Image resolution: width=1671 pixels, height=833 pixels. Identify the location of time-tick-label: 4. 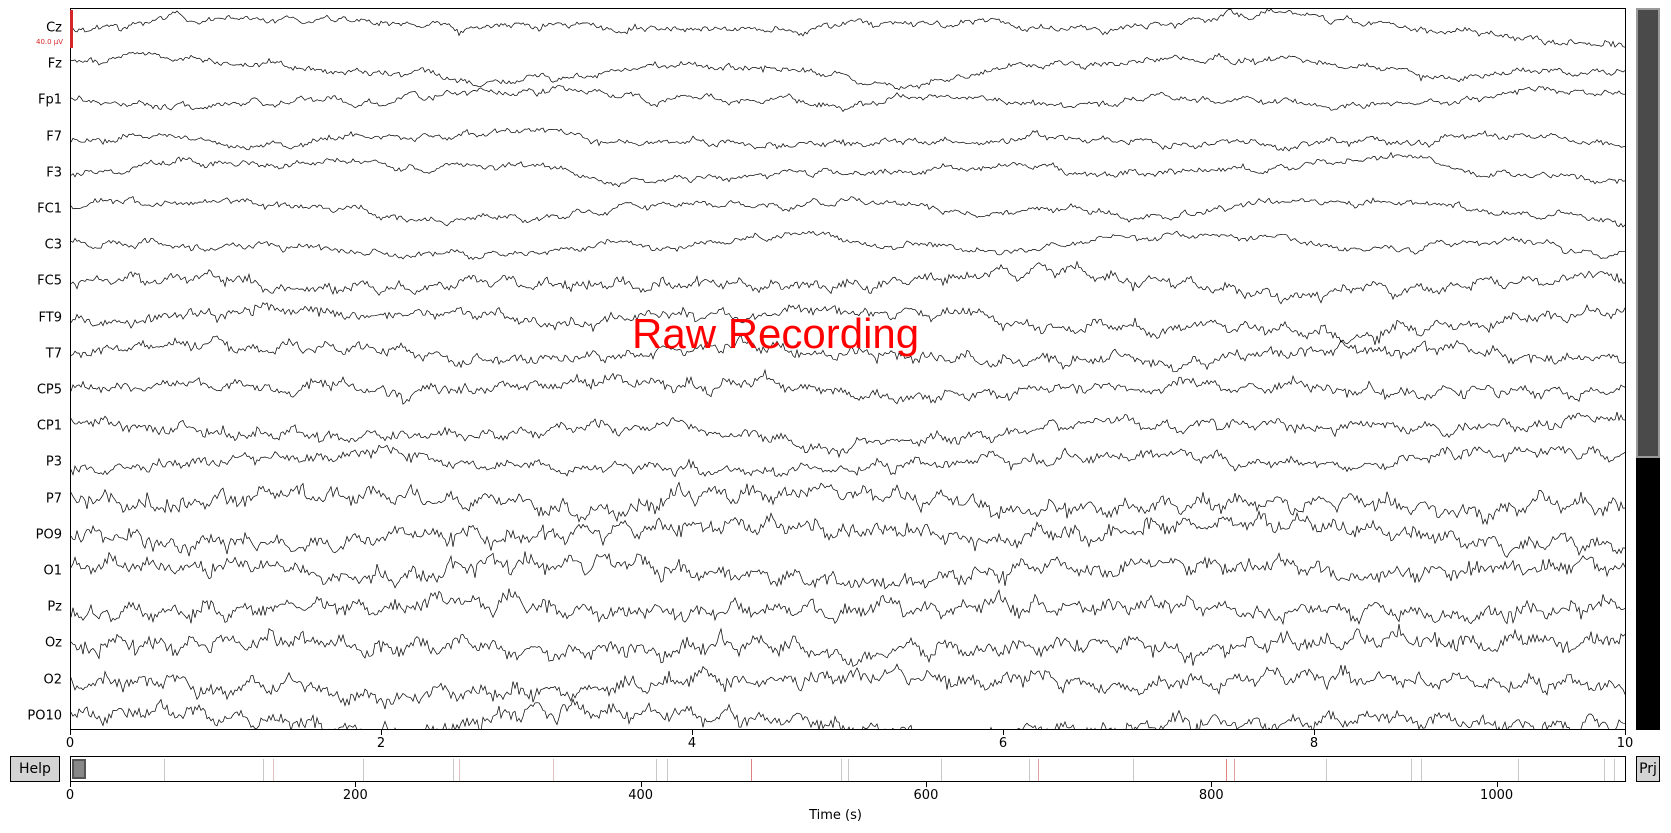
(692, 743).